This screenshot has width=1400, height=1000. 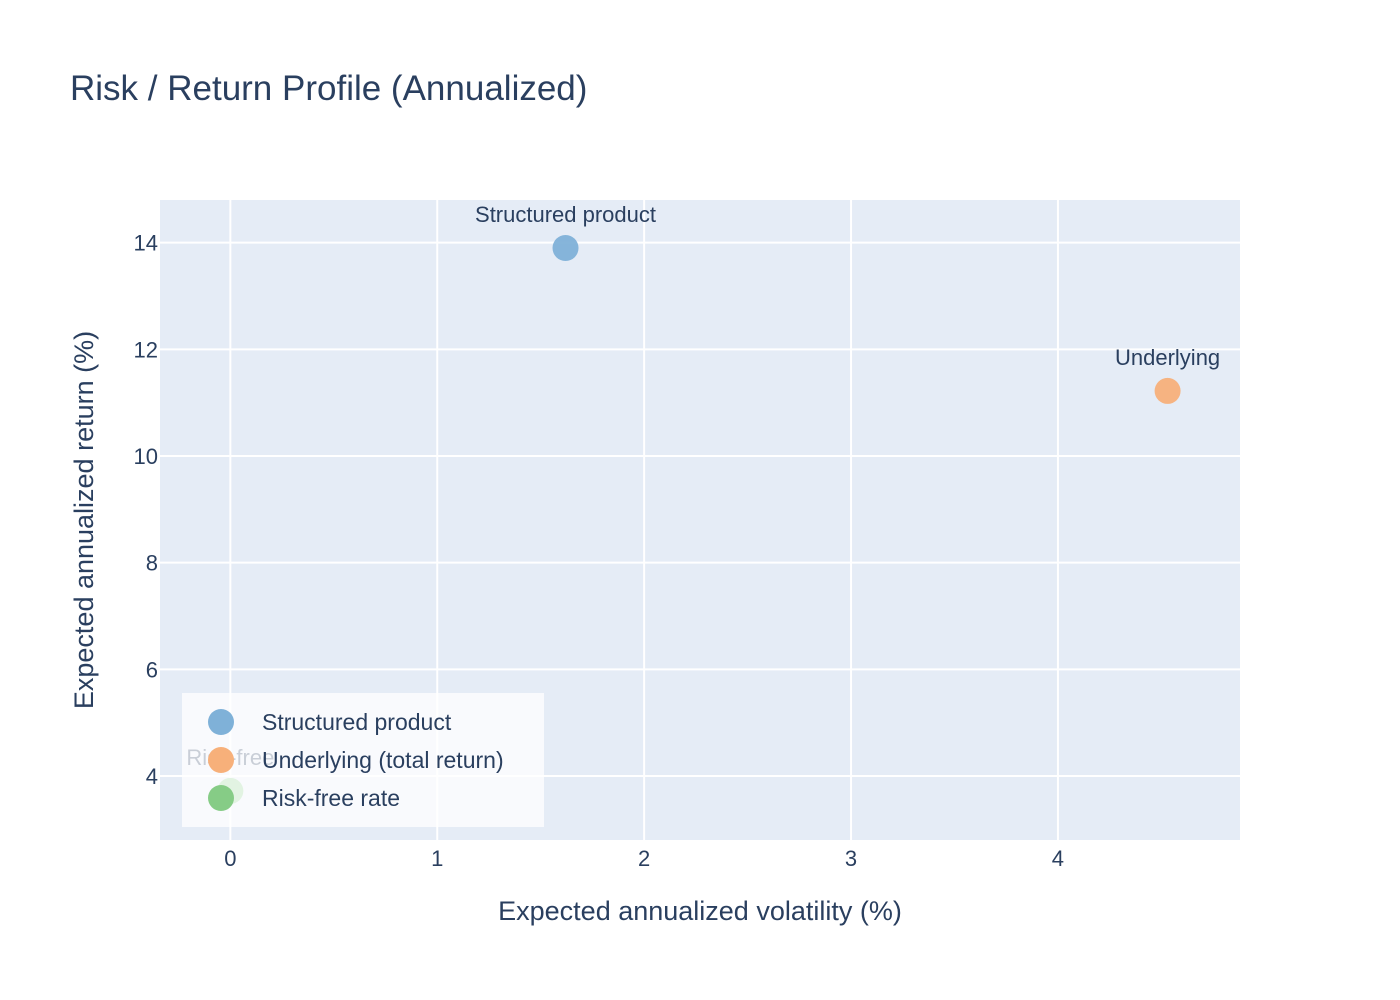 What do you see at coordinates (152, 776) in the screenshot?
I see `y-tick-label: 4` at bounding box center [152, 776].